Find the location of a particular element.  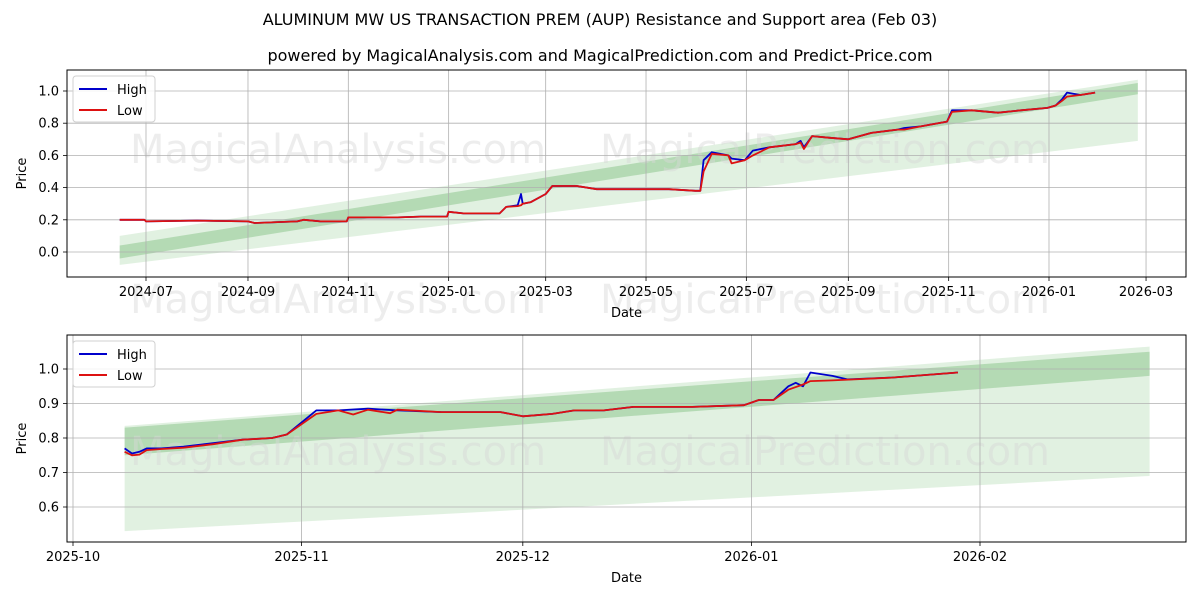

x-tick-label: 2025-01 is located at coordinates (448, 292).